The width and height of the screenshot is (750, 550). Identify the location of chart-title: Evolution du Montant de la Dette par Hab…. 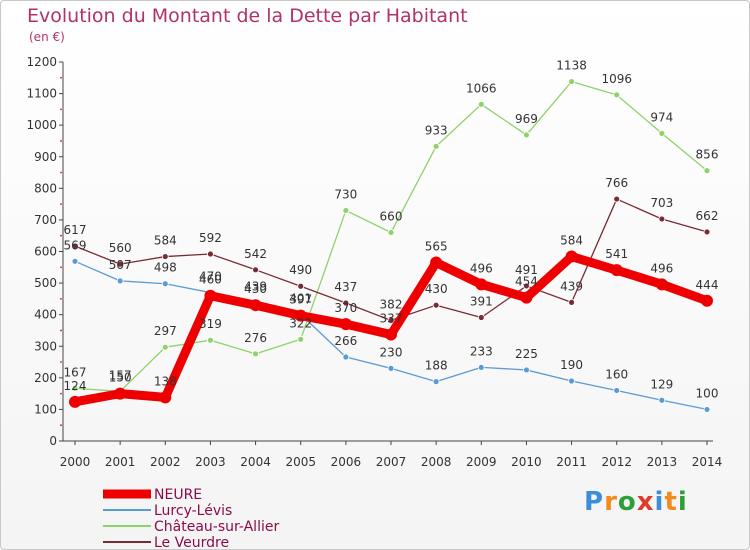
(247, 16).